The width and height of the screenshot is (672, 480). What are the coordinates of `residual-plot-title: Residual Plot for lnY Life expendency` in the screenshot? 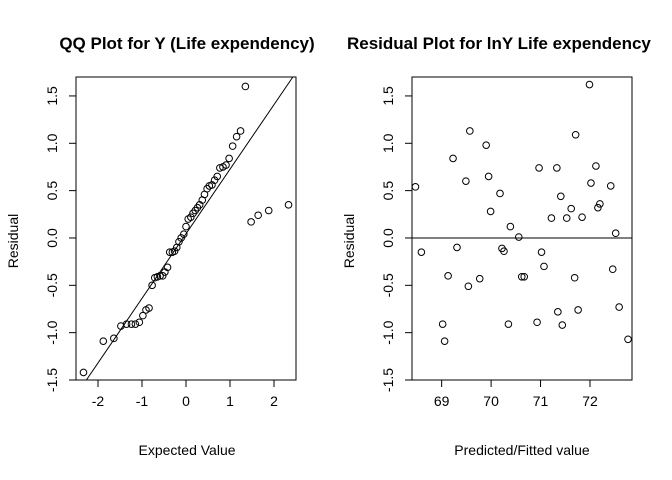 It's located at (499, 43).